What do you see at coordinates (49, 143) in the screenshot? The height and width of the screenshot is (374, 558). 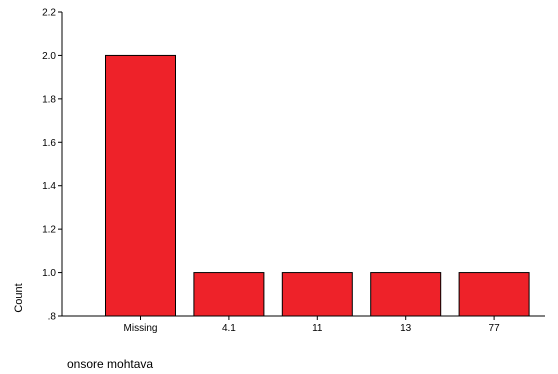 I see `y-tick-label: 1.6` at bounding box center [49, 143].